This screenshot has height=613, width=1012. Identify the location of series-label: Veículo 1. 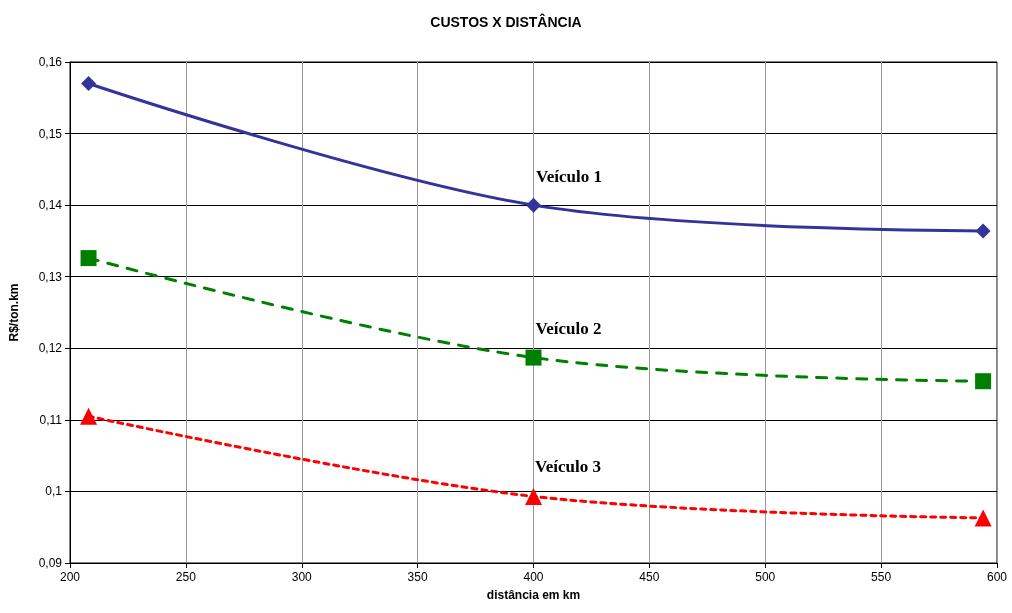
(569, 176).